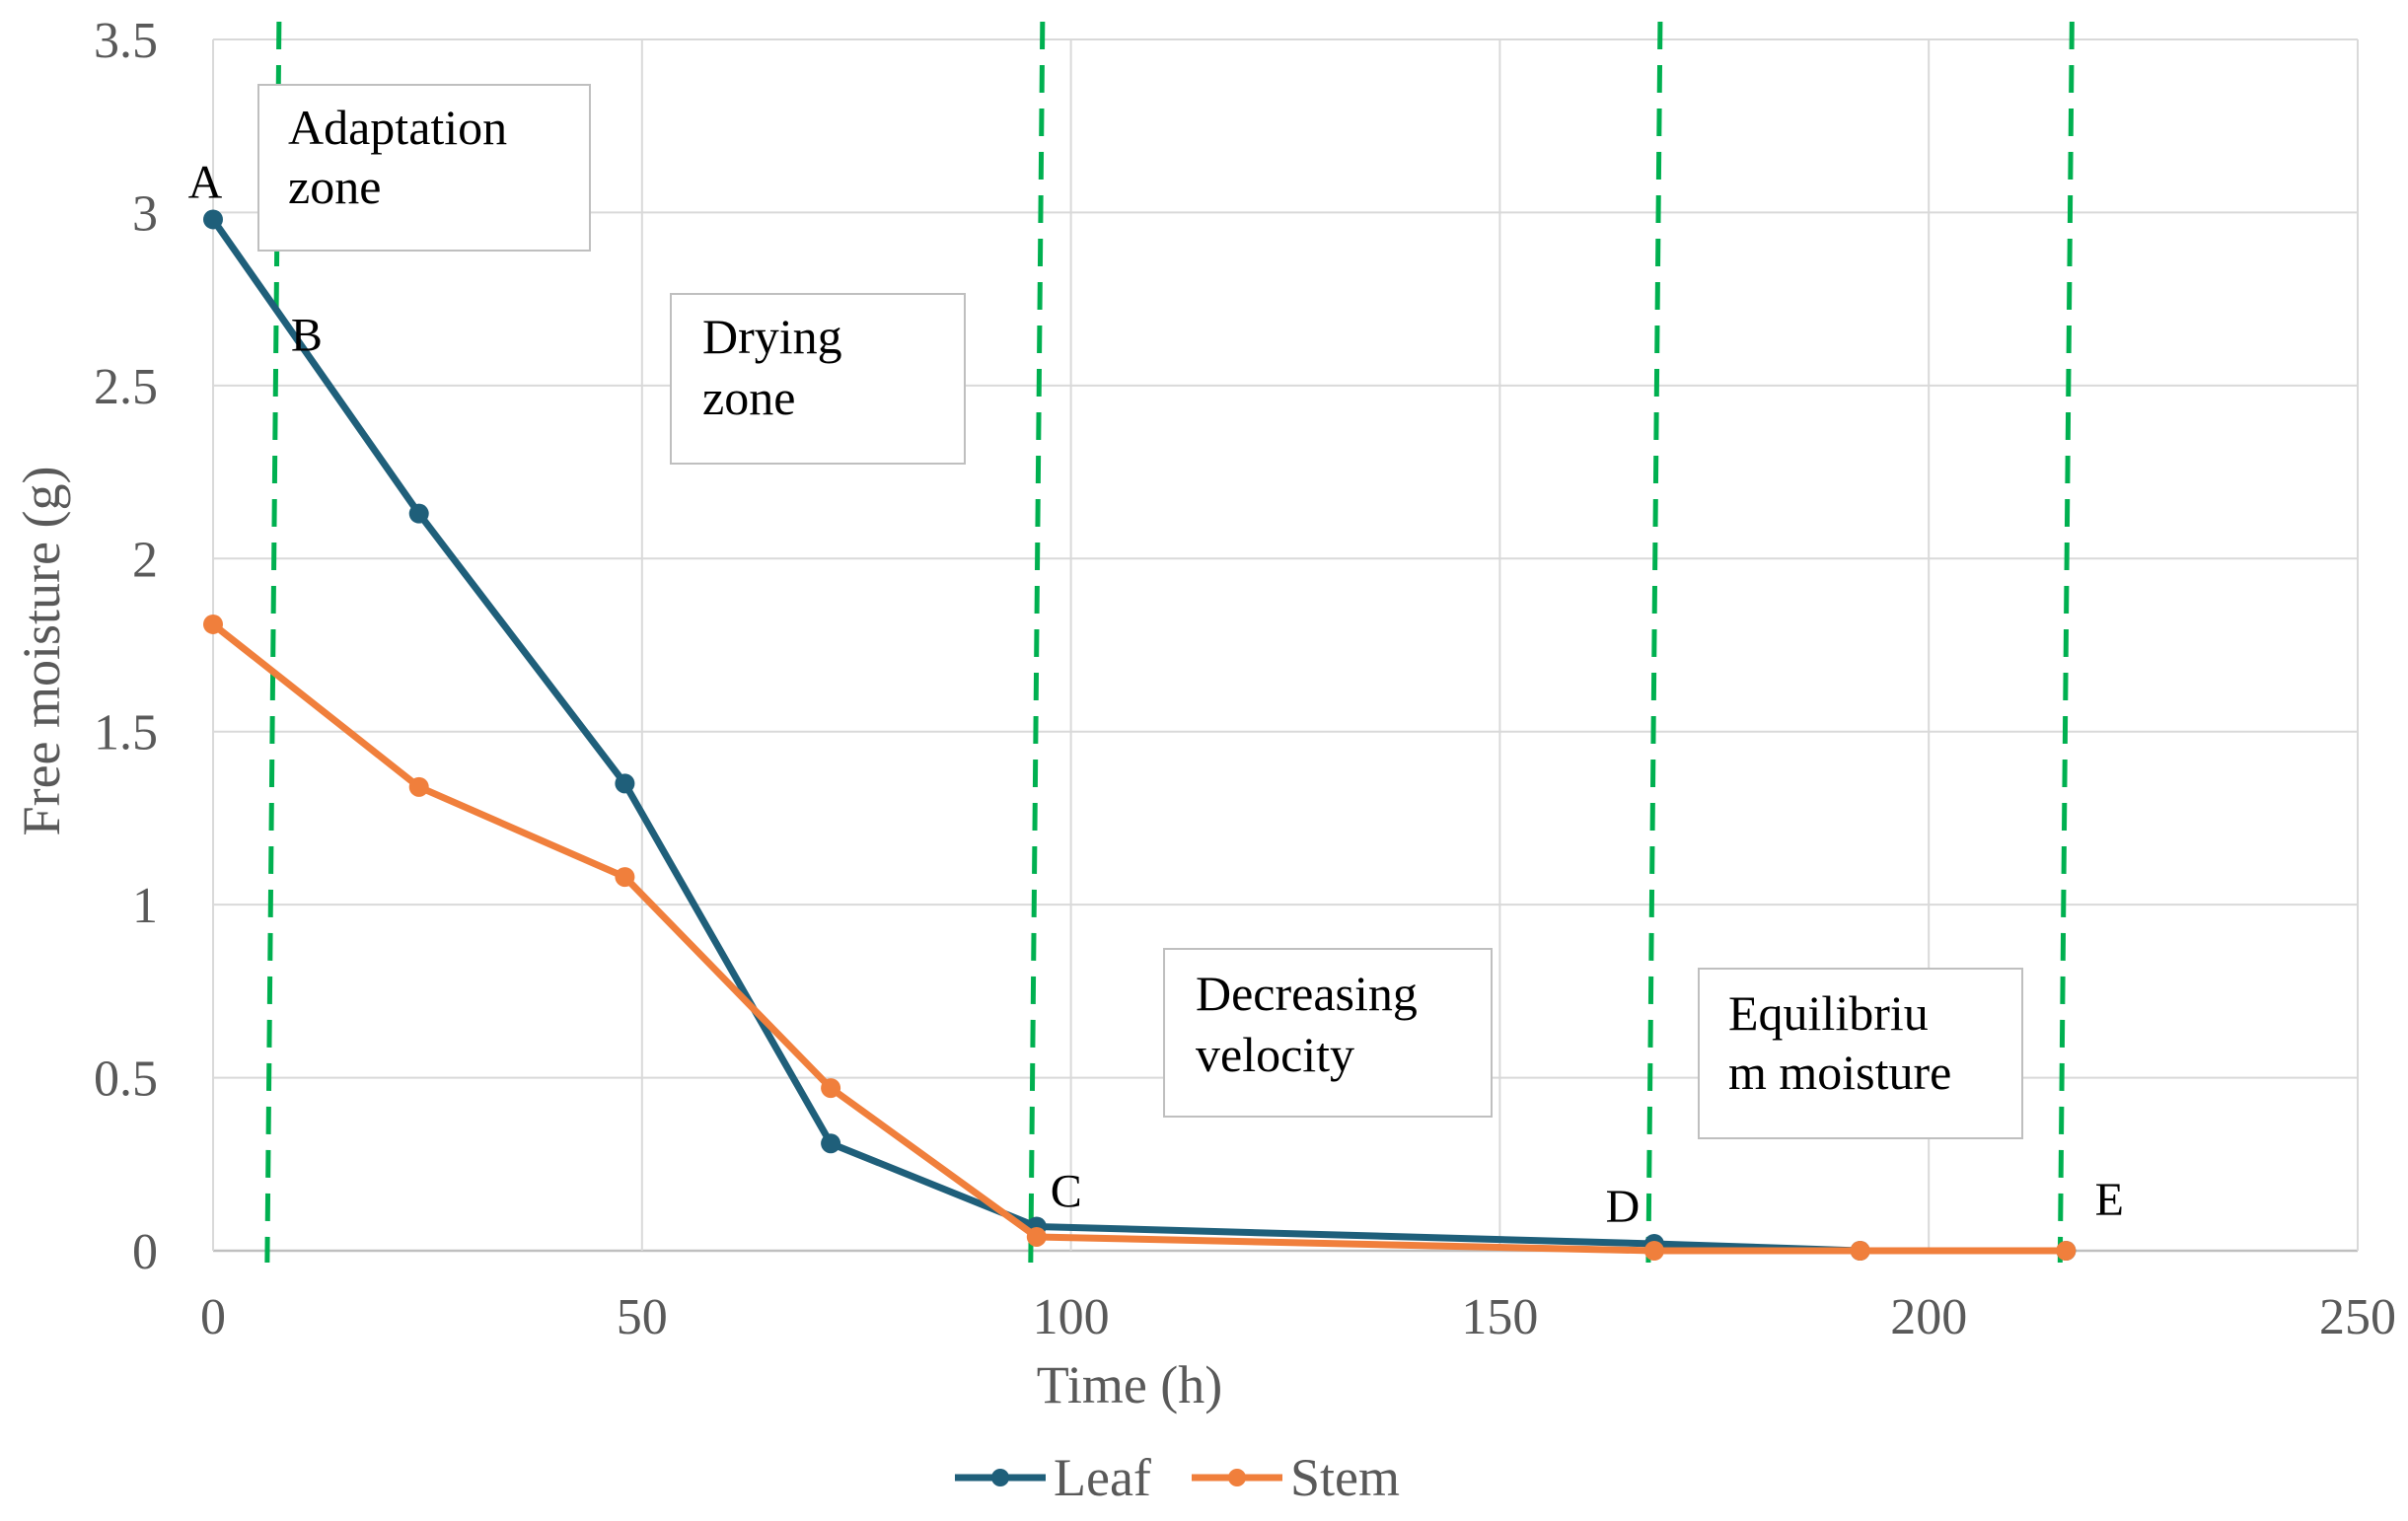  Describe the element at coordinates (1071, 1317) in the screenshot. I see `x-tick-label: 100` at that location.